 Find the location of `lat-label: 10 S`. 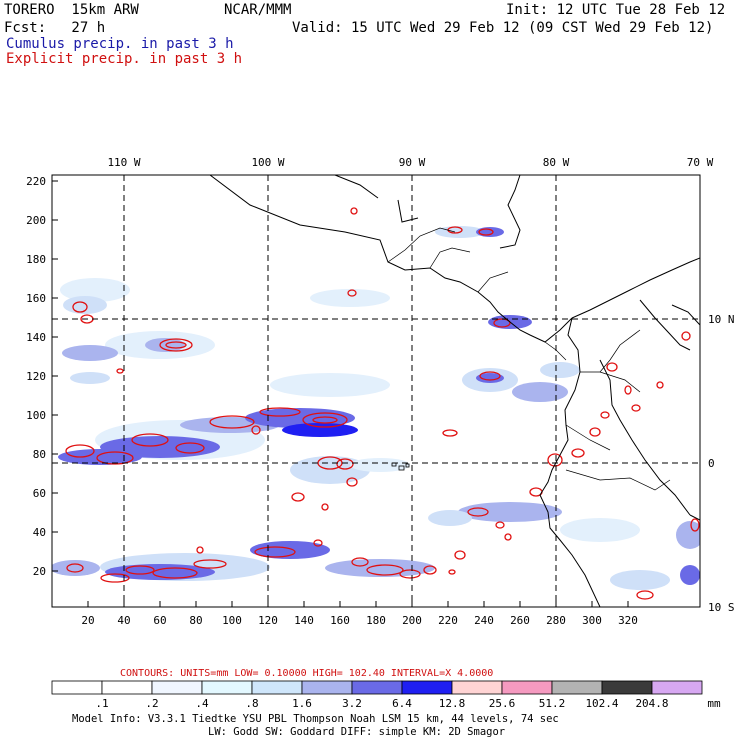

lat-label: 10 S is located at coordinates (721, 607).